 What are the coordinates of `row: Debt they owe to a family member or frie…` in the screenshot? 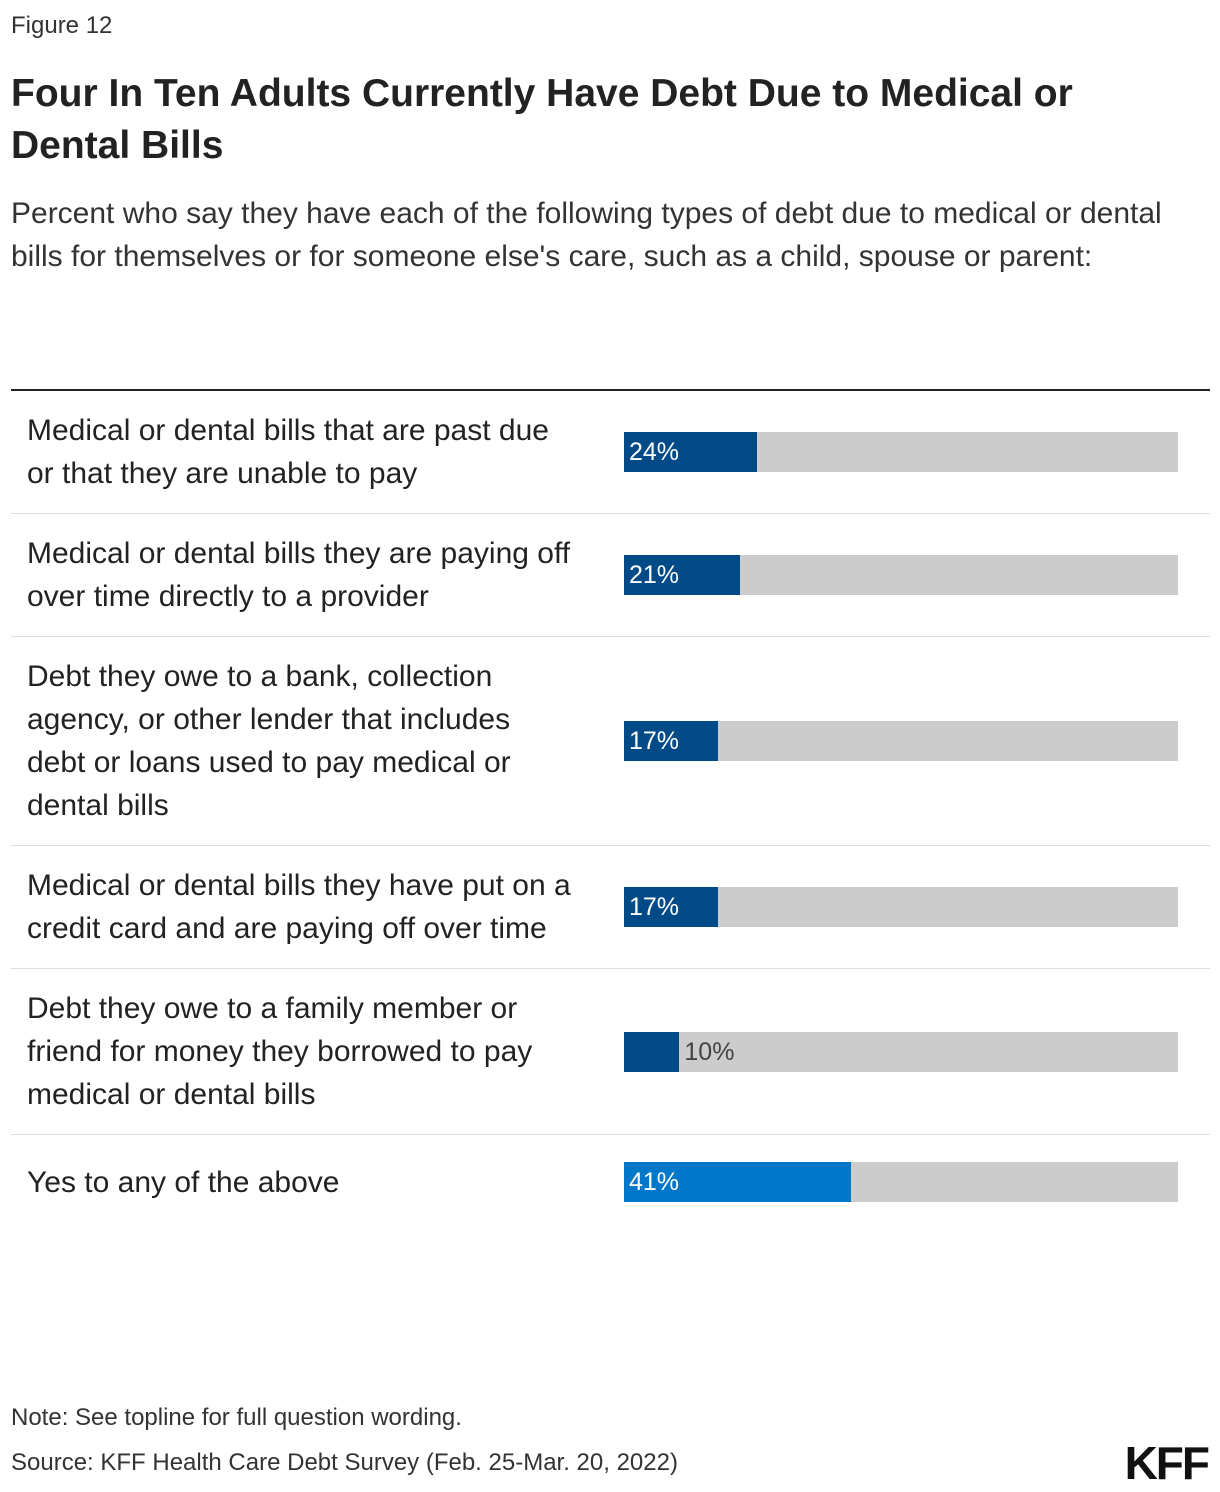 It's located at (610, 1052).